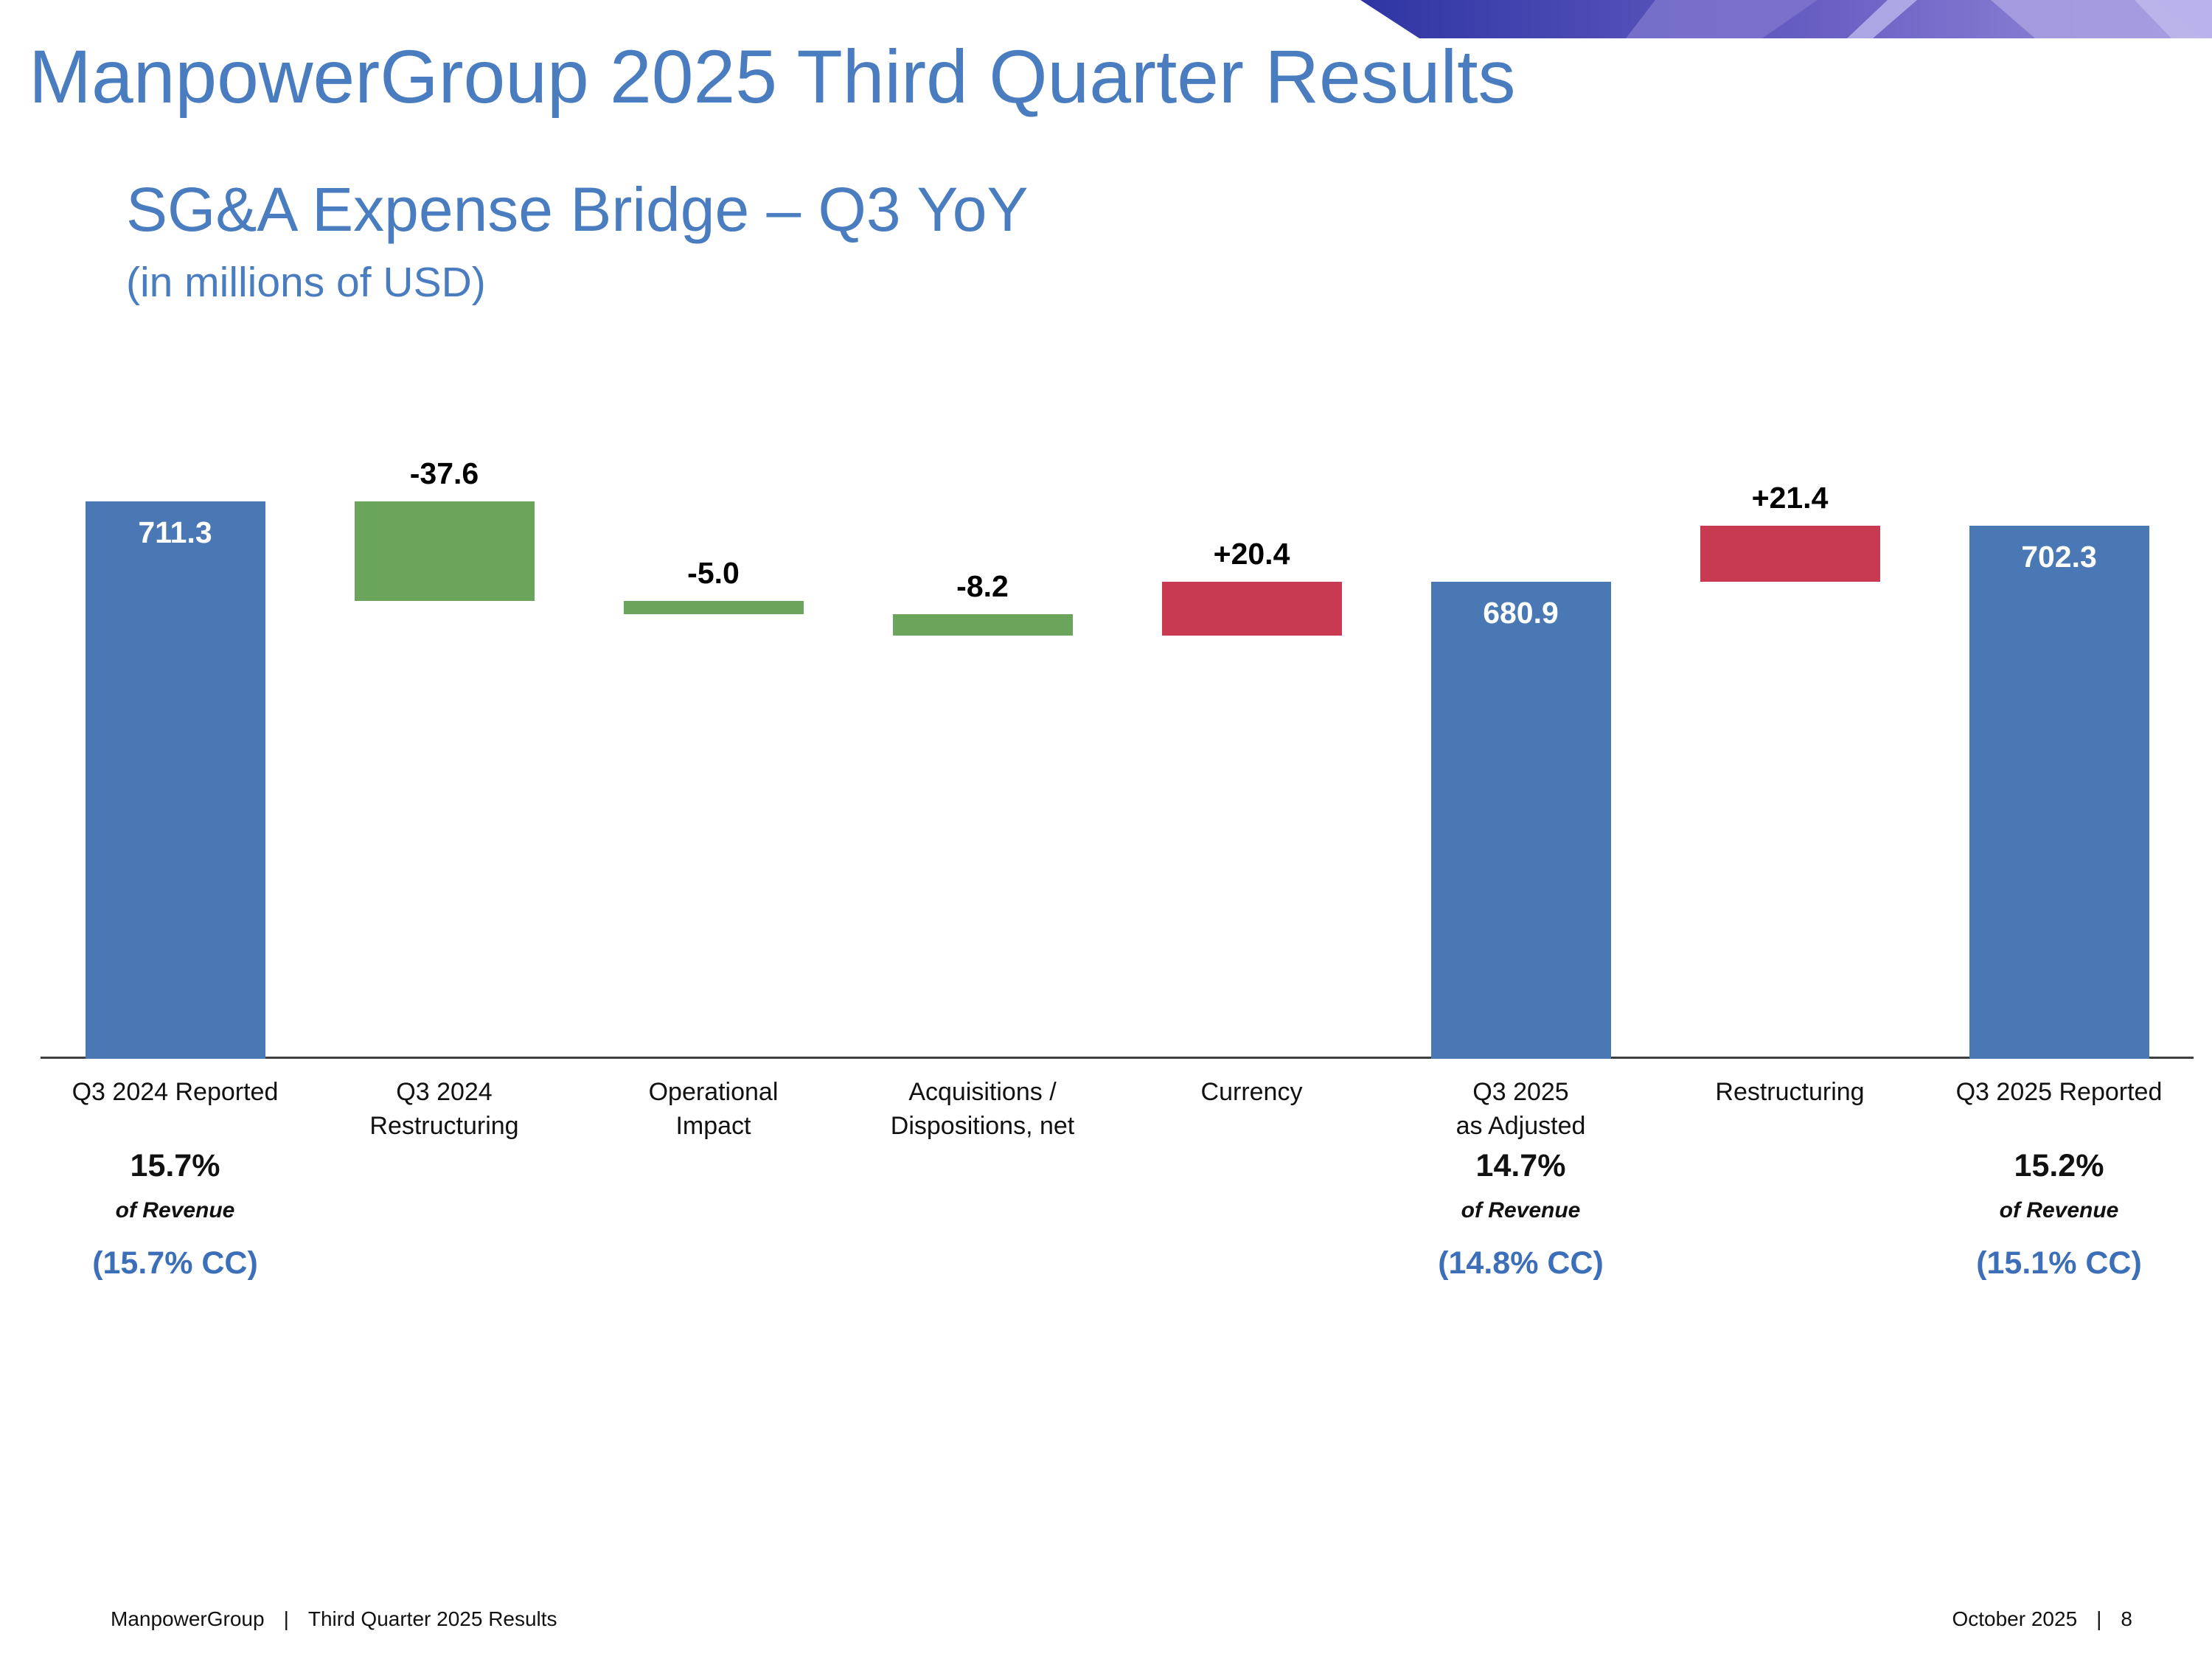 Image resolution: width=2212 pixels, height=1659 pixels. I want to click on category-label-3: Acquisitions / Dispositions, net, so click(982, 1109).